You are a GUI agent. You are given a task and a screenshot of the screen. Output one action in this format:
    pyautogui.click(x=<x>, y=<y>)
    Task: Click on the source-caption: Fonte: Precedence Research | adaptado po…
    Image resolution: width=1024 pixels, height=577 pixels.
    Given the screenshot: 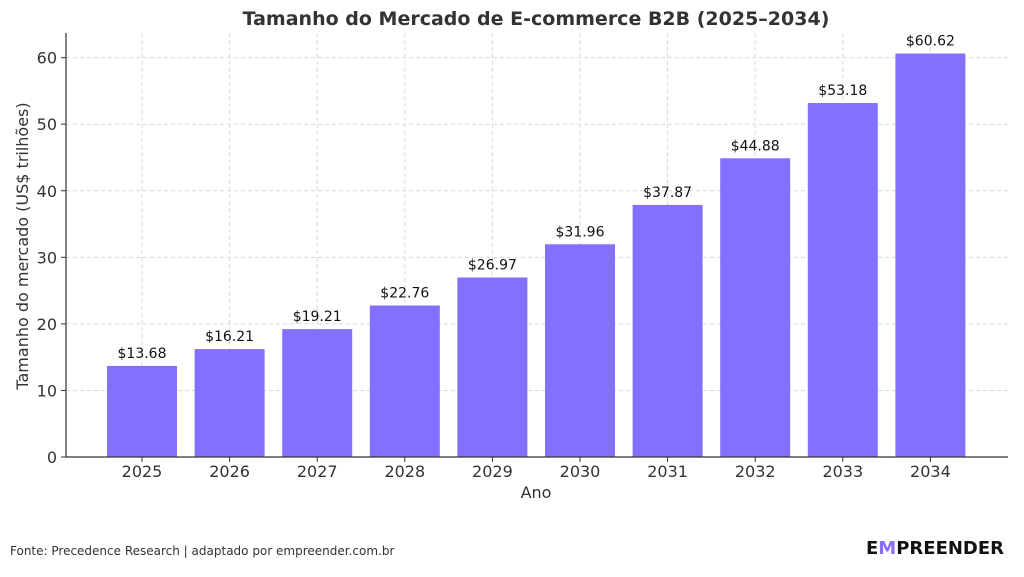 What is the action you would take?
    pyautogui.click(x=202, y=551)
    